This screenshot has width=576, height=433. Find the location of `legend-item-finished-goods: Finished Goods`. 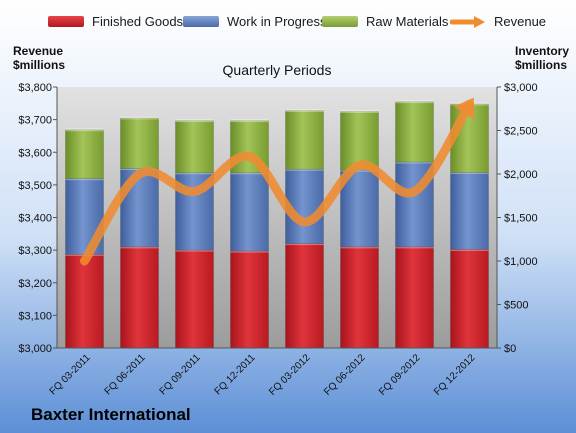

legend-item-finished-goods: Finished Goods is located at coordinates (115, 21).